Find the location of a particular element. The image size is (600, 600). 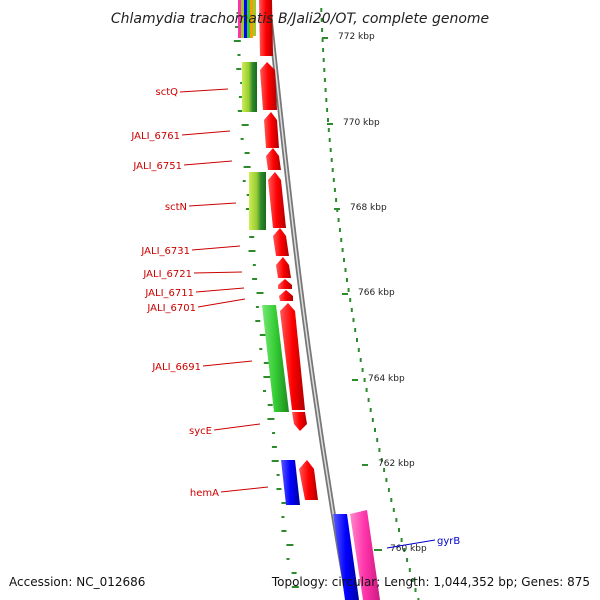

gene-label: sctN is located at coordinates (176, 207).